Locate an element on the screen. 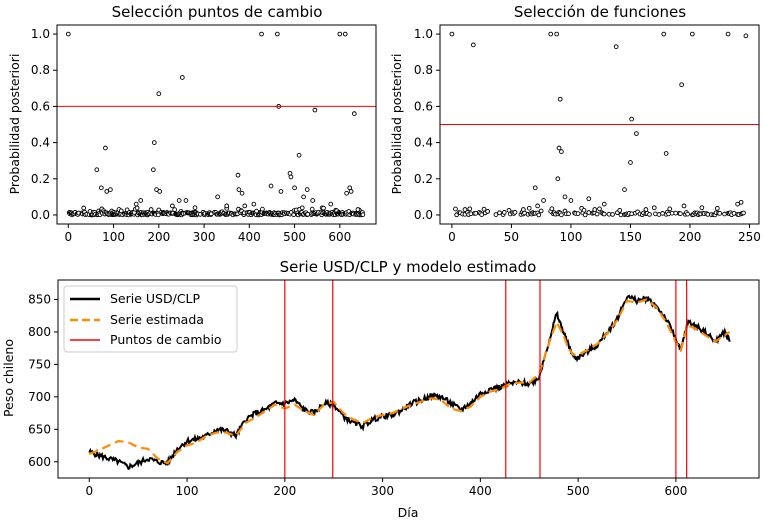 The width and height of the screenshot is (765, 524). x-axis-label: Día is located at coordinates (408, 512).